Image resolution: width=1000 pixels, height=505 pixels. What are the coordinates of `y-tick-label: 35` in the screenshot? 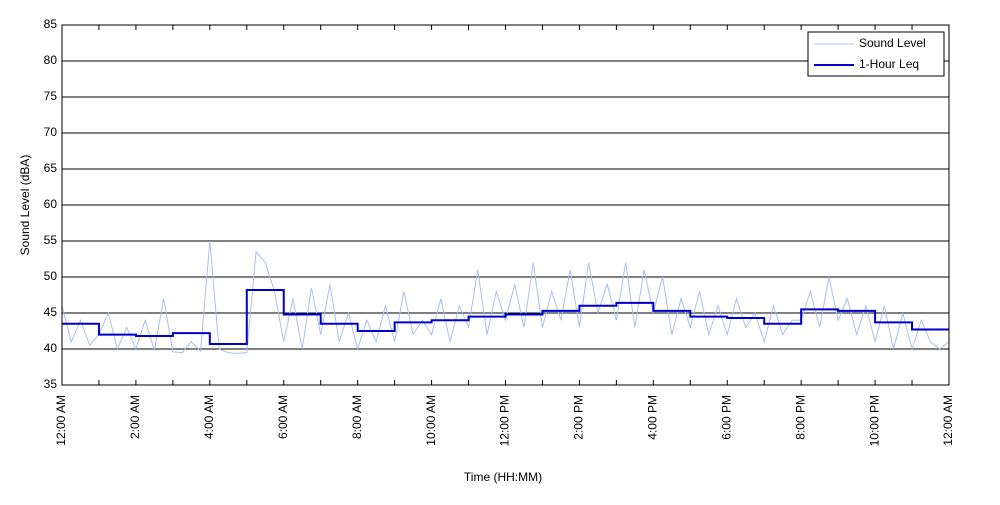 It's located at (51, 384).